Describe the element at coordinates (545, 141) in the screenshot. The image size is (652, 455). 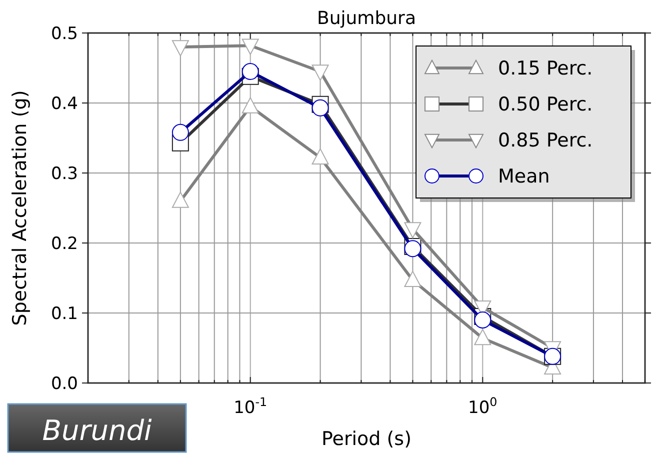
I see `legend-label: 0.85 Perc.` at that location.